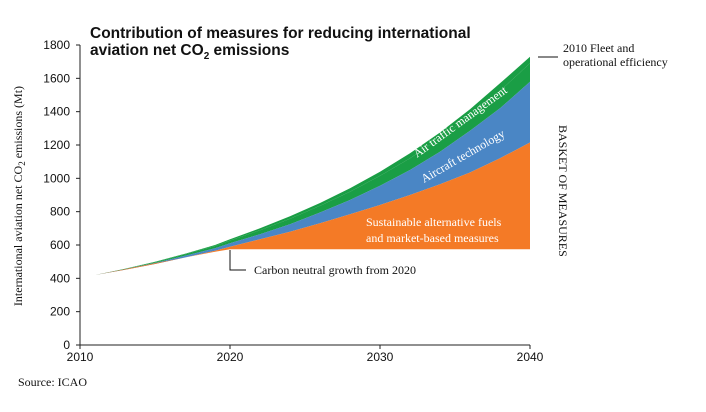 The image size is (706, 412). Describe the element at coordinates (60, 312) in the screenshot. I see `y-tick-label: 200` at that location.